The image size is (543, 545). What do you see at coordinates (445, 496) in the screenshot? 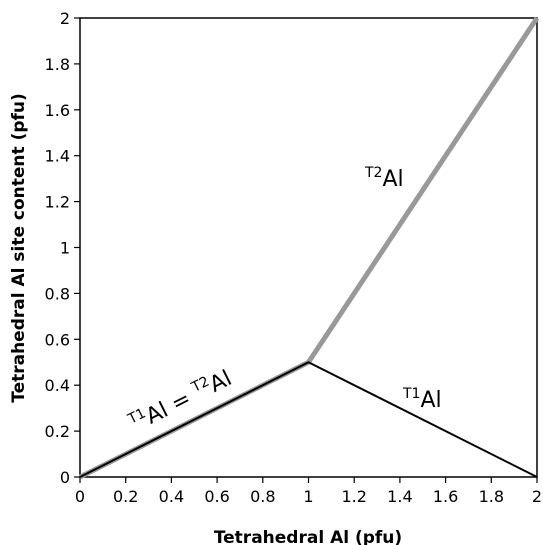
I see `x-tick-label: 1.6` at bounding box center [445, 496].